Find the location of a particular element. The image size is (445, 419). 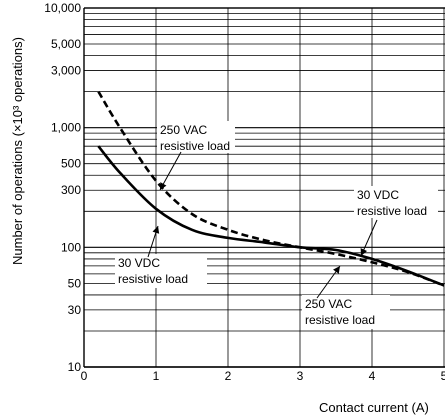

callout-leader is located at coordinates (170, 171).